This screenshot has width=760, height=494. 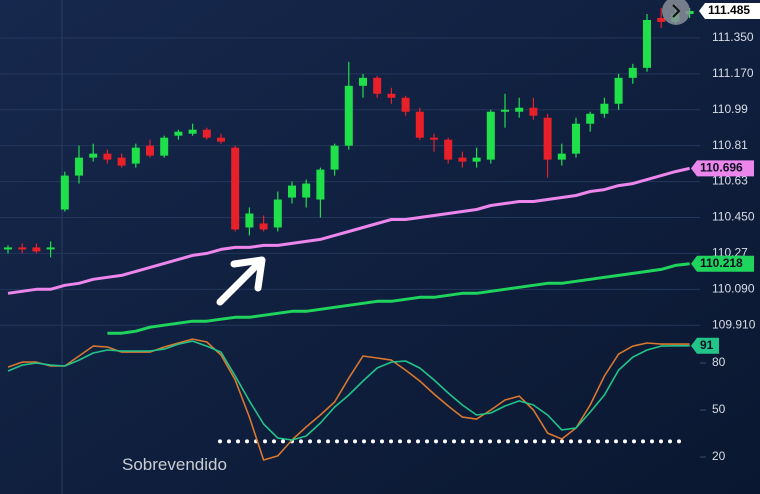 What do you see at coordinates (676, 12) in the screenshot?
I see `next-button` at bounding box center [676, 12].